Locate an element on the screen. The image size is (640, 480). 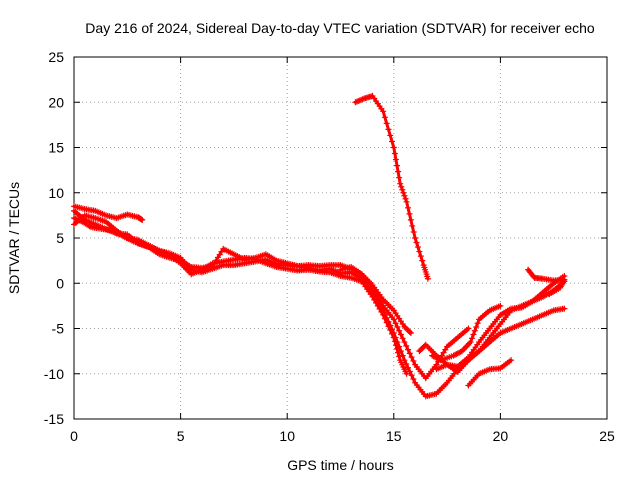
y-tick-label: -5 is located at coordinates (58, 329).